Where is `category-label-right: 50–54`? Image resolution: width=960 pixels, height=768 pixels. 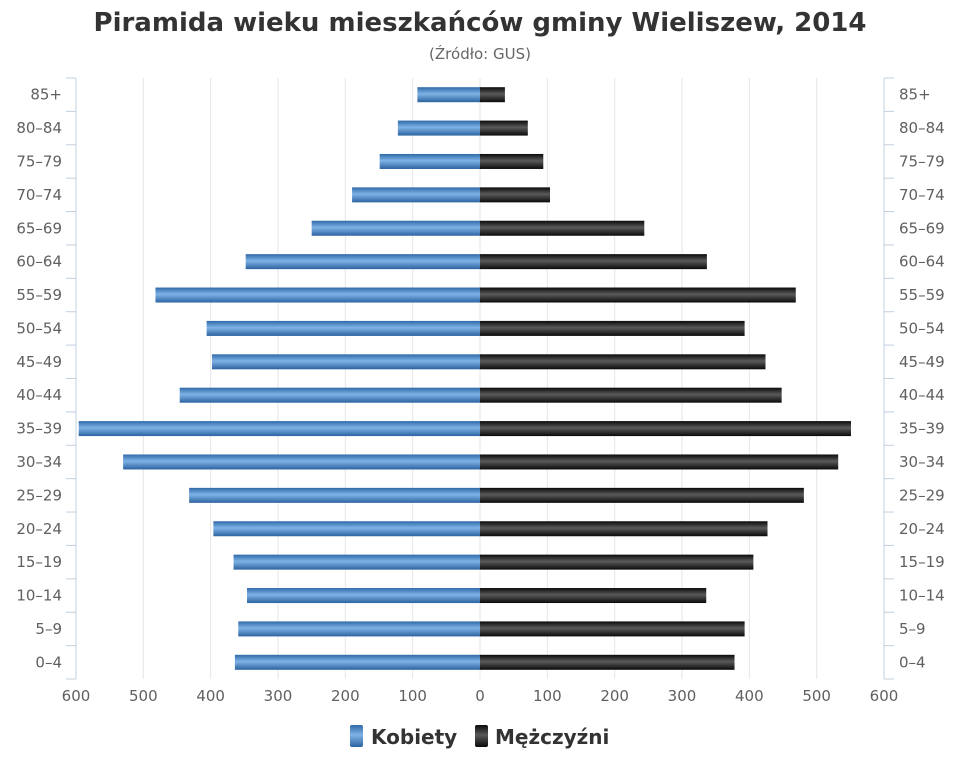
category-label-right: 50–54 is located at coordinates (922, 328).